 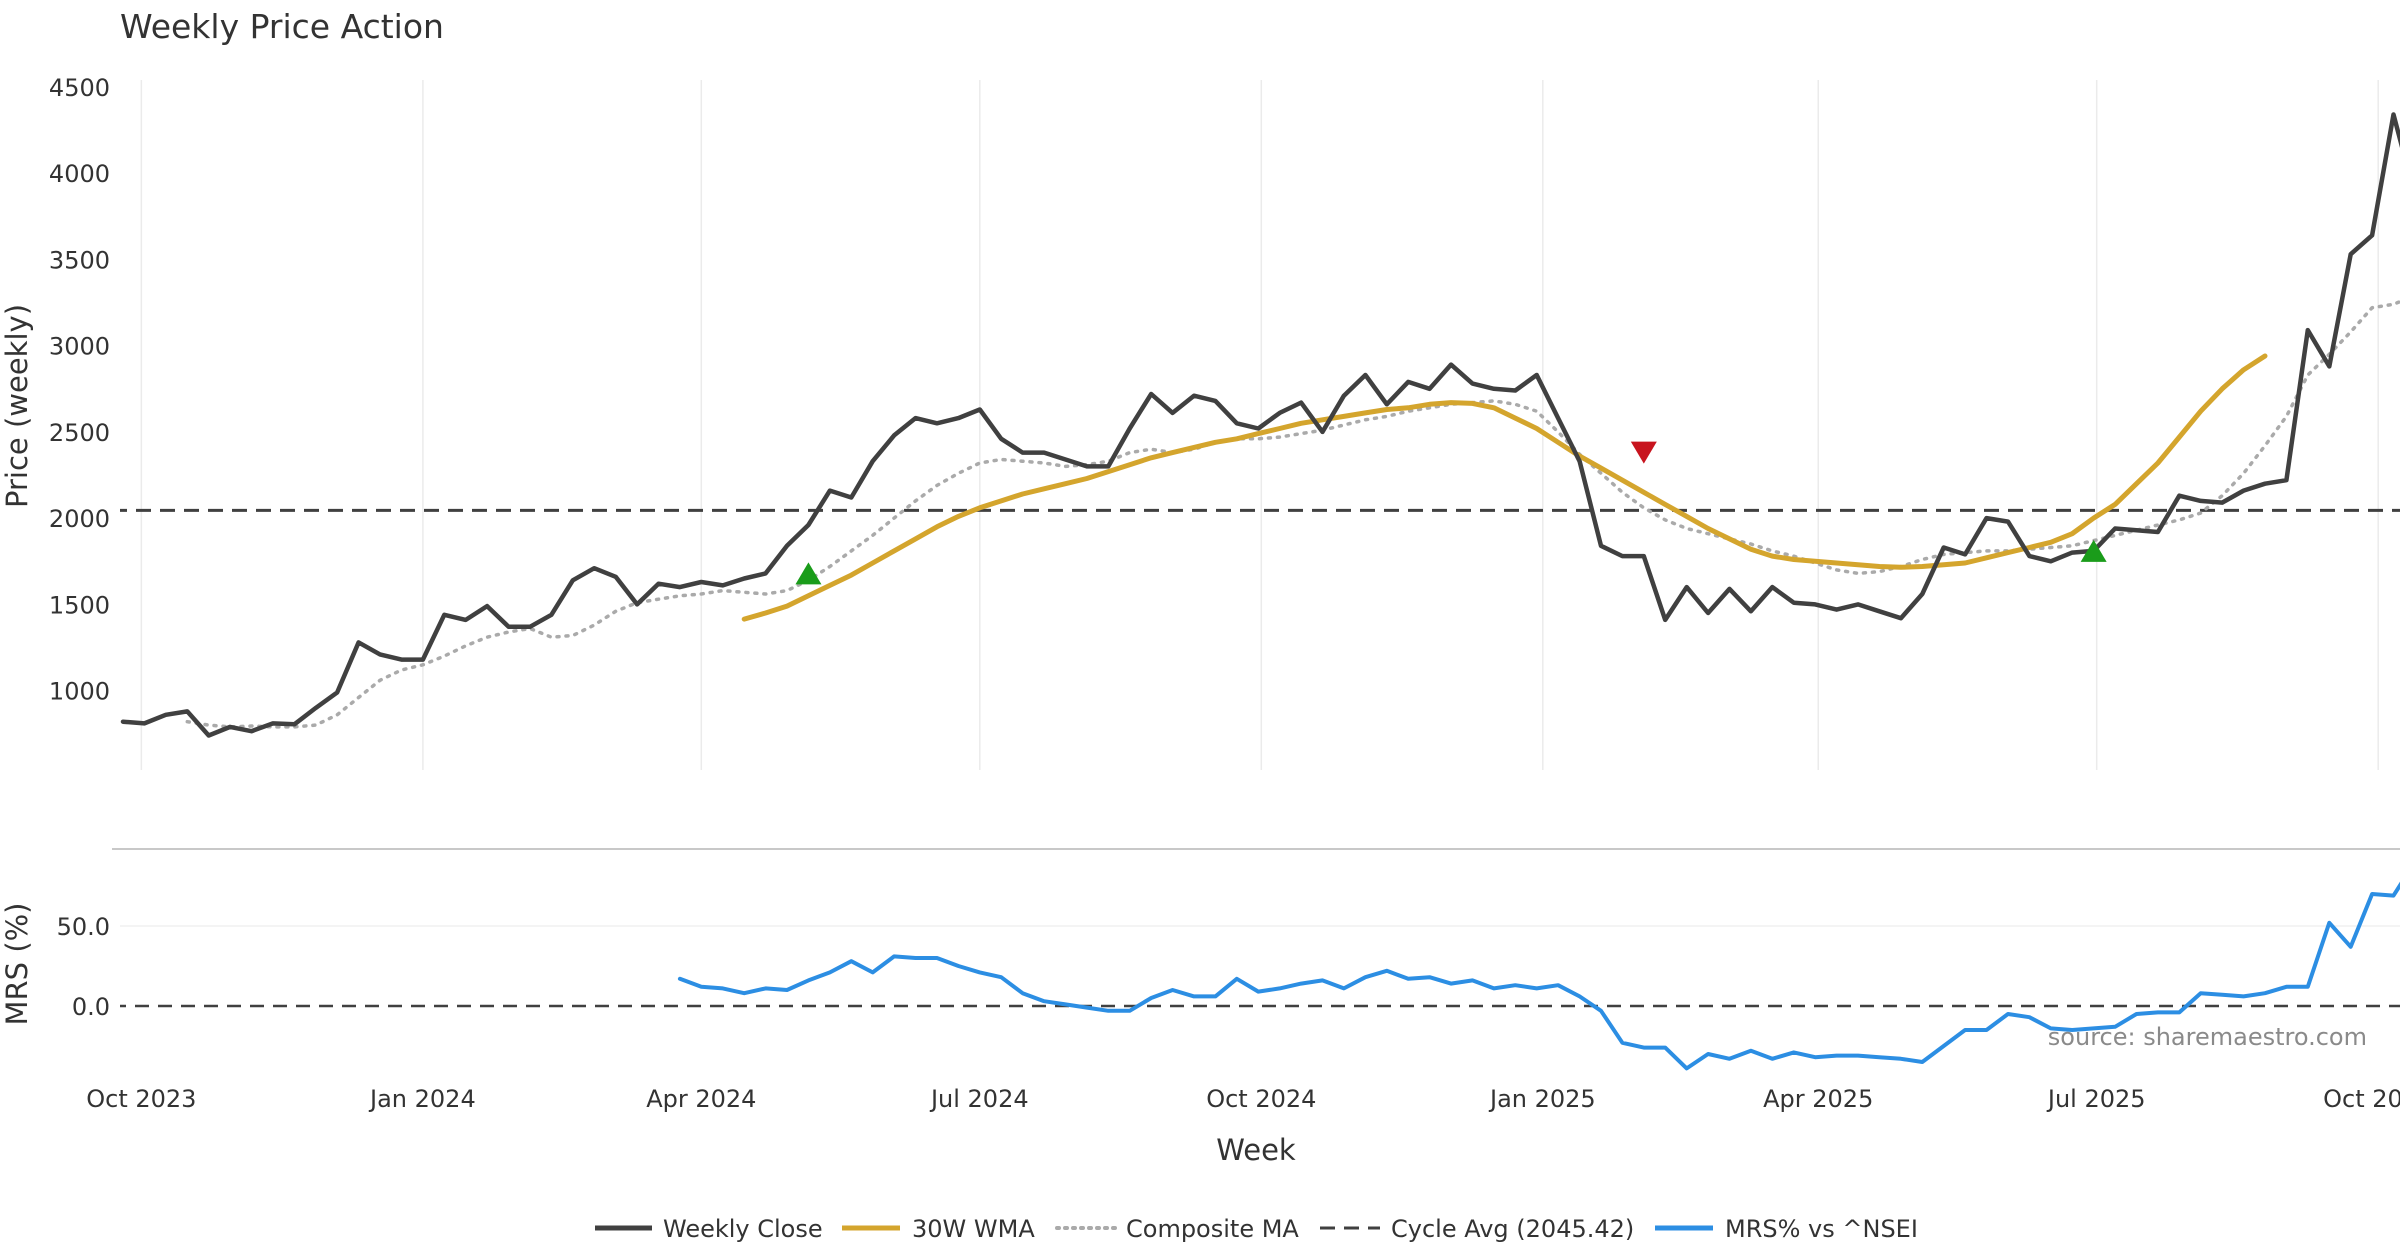 I want to click on mrs-y-tick-label: 50.0, so click(x=83, y=927).